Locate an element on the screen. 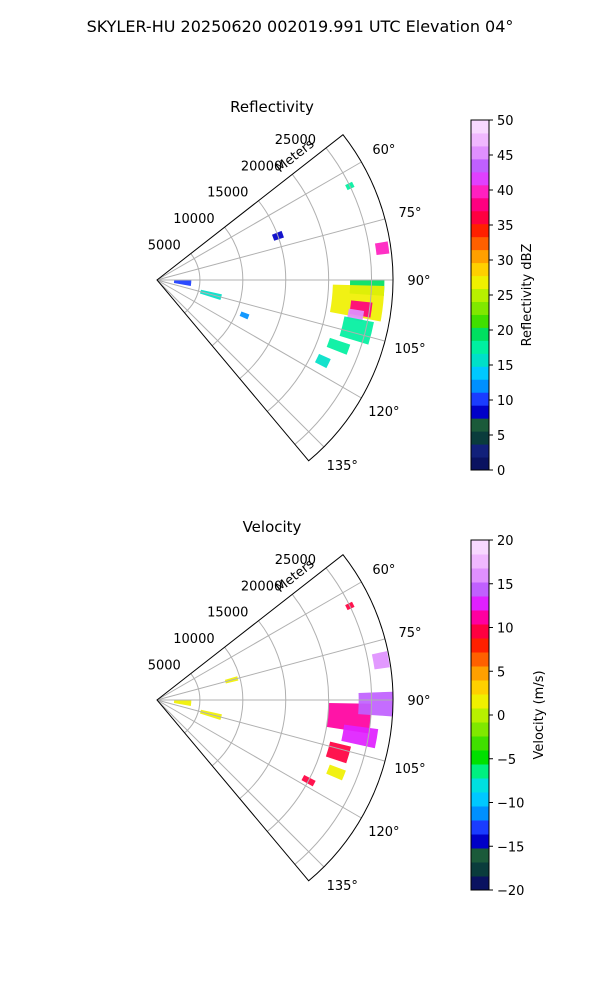 This screenshot has width=600, height=1000. colorbar-tick-label: −10 is located at coordinates (510, 804).